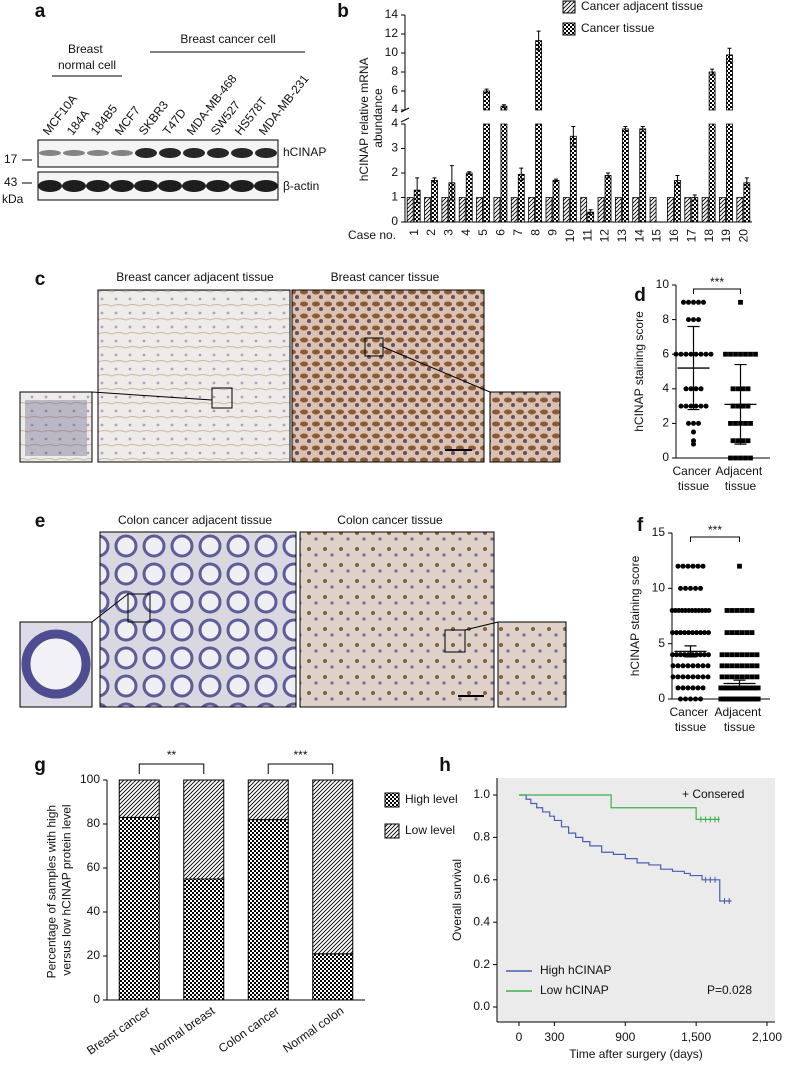 The width and height of the screenshot is (788, 1076). Describe the element at coordinates (94, 911) in the screenshot. I see `y-tick-label: 40` at that location.